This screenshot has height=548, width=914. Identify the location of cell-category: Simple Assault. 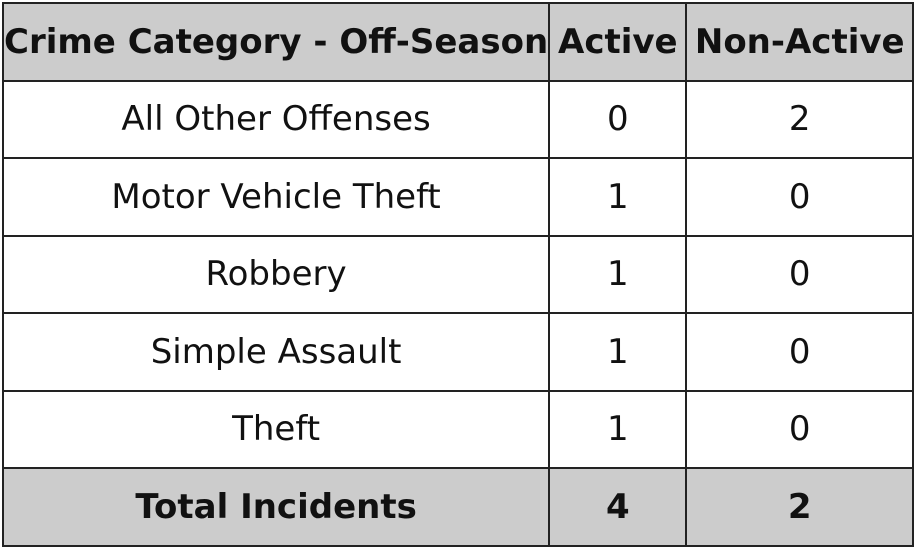
(276, 352).